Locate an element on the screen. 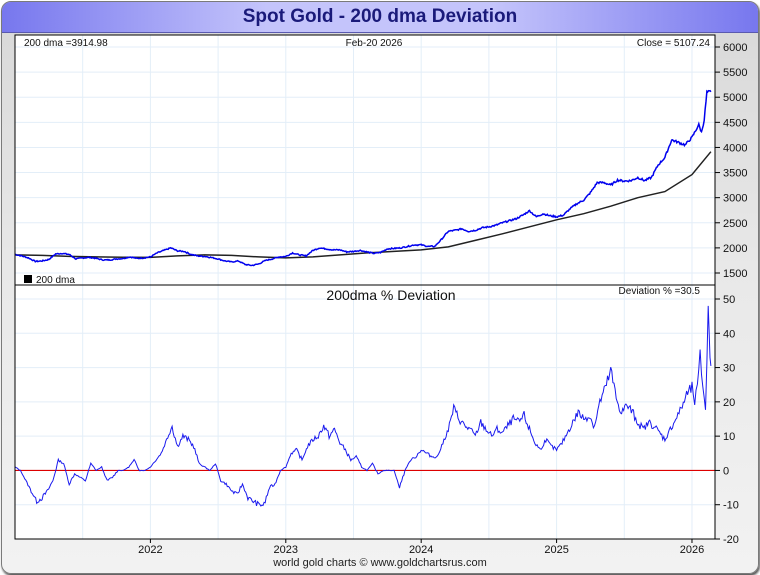  title-bar: Spot Gold - 200 dma Deviation is located at coordinates (380, 17).